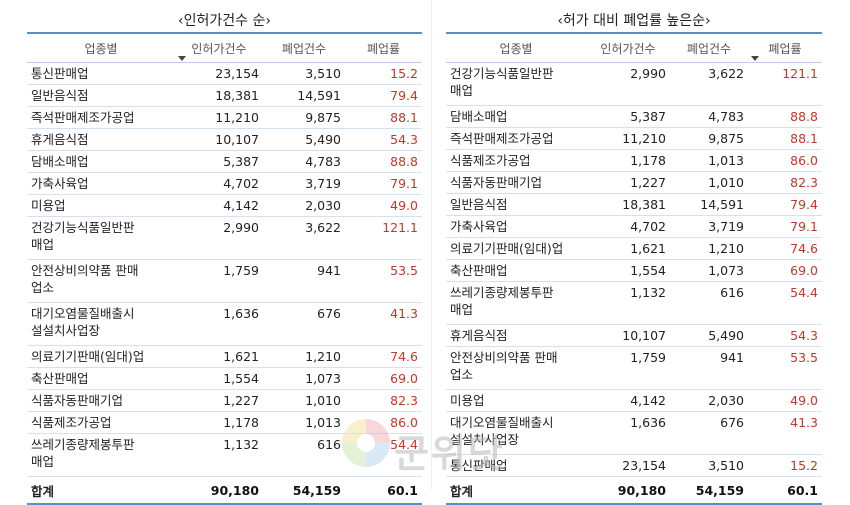 This screenshot has height=505, width=850. Describe the element at coordinates (383, 455) in the screenshot. I see `rate-cell: 54.4` at that location.